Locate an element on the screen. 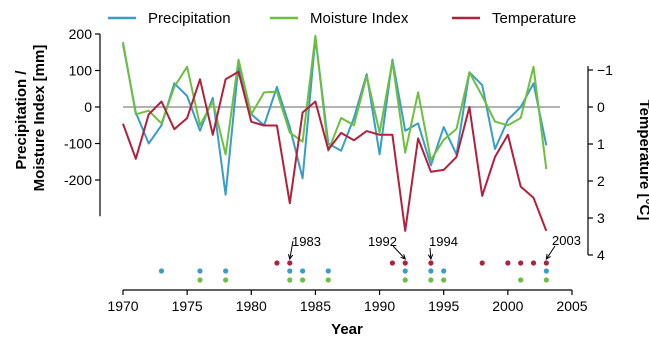 Image resolution: width=649 pixels, height=342 pixels. y-axis-left-title-line2: Moisture Index [mm] is located at coordinates (39, 118).